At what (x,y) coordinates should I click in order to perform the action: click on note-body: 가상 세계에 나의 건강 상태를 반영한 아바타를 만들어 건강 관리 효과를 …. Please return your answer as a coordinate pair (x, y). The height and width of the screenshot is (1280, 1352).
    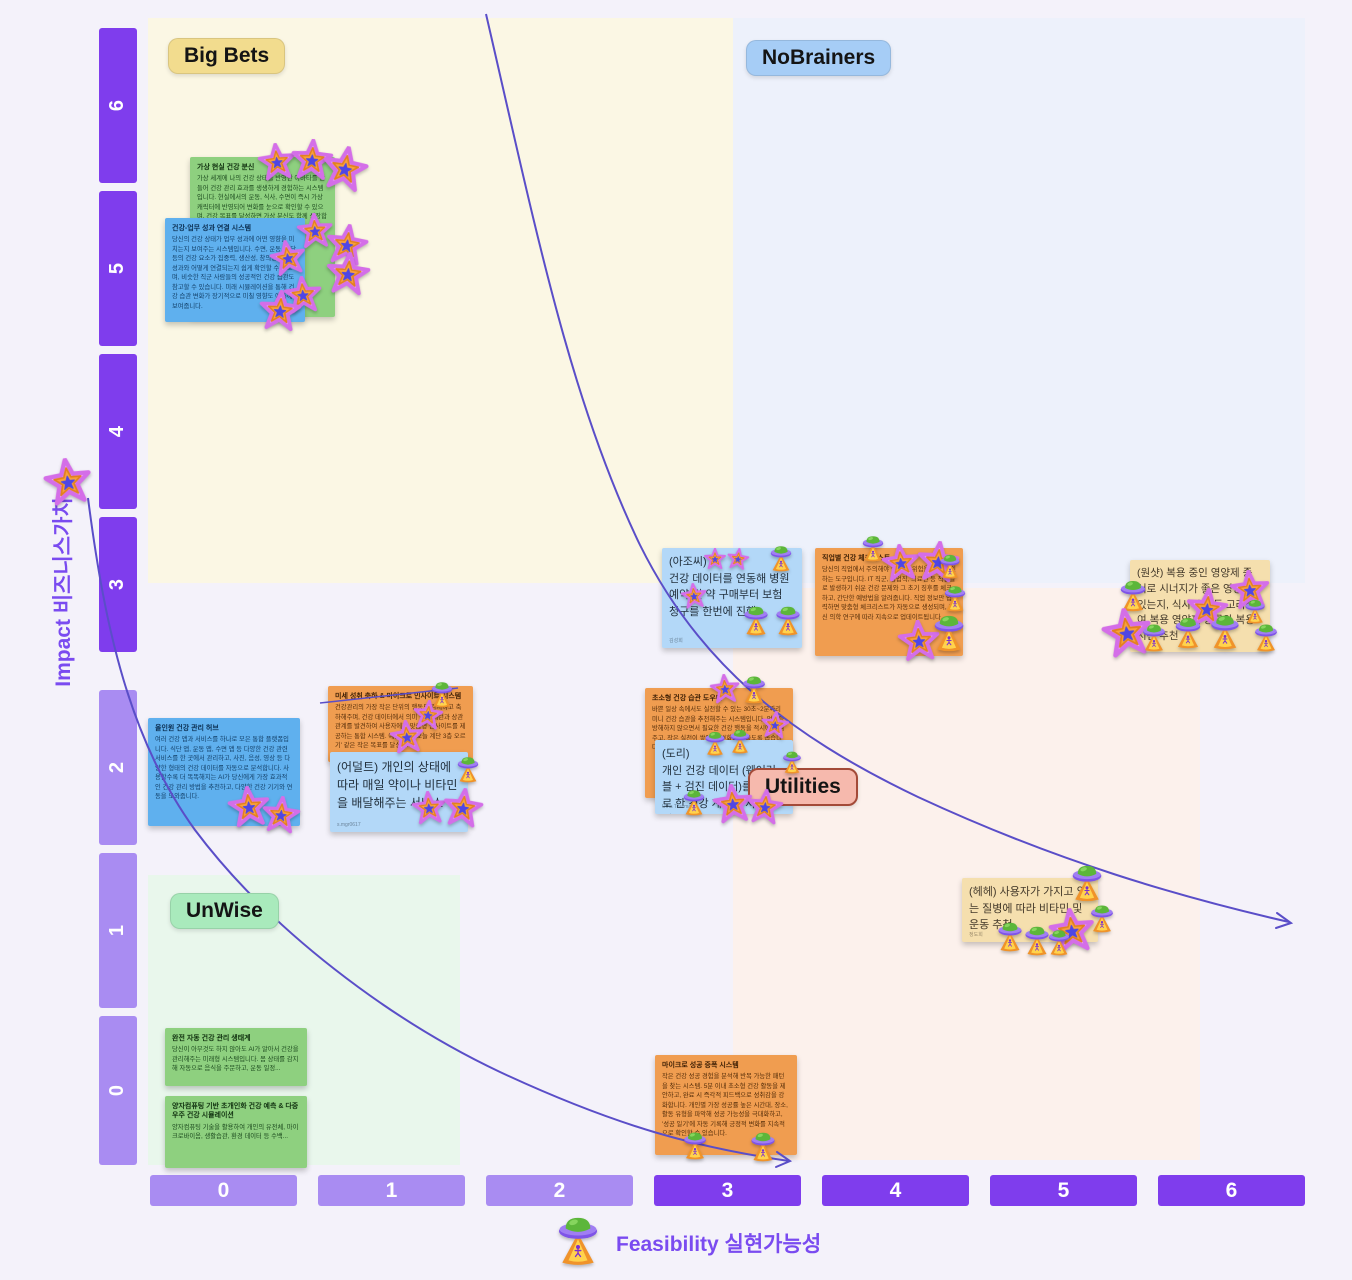
    Looking at the image, I should click on (262, 202).